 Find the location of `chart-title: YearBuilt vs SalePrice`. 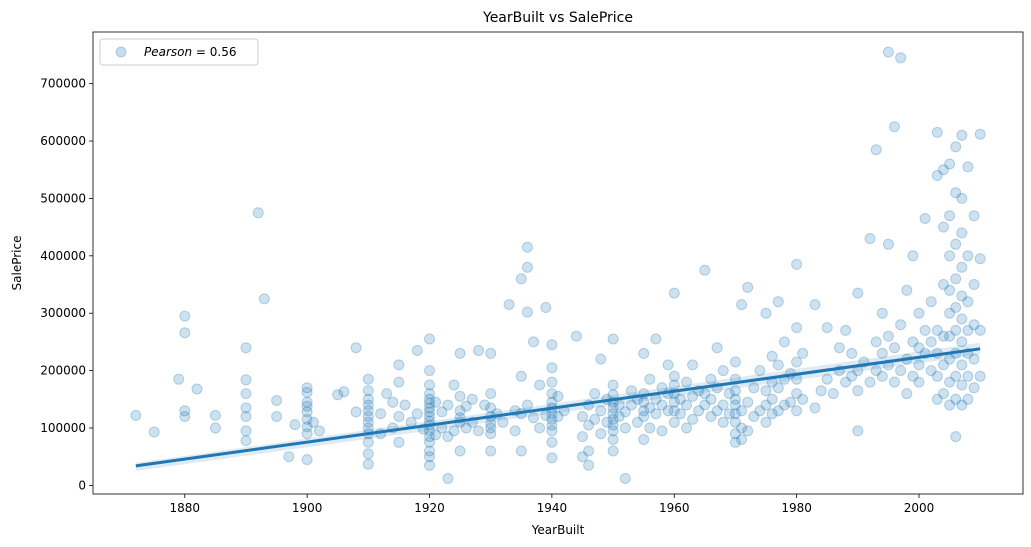

chart-title: YearBuilt vs SalePrice is located at coordinates (557, 18).